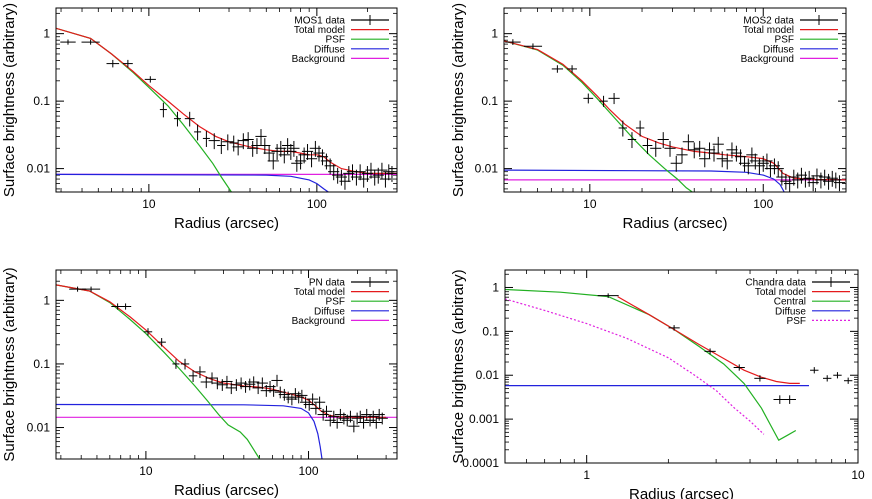 The image size is (872, 499). Describe the element at coordinates (796, 321) in the screenshot. I see `legend-label: PSF` at that location.